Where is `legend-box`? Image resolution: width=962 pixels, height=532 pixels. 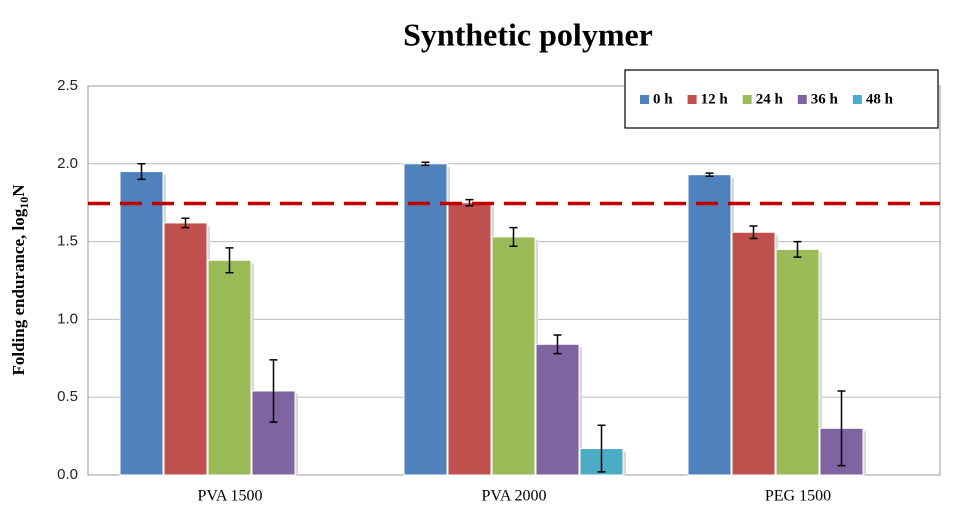
legend-box is located at coordinates (781, 99).